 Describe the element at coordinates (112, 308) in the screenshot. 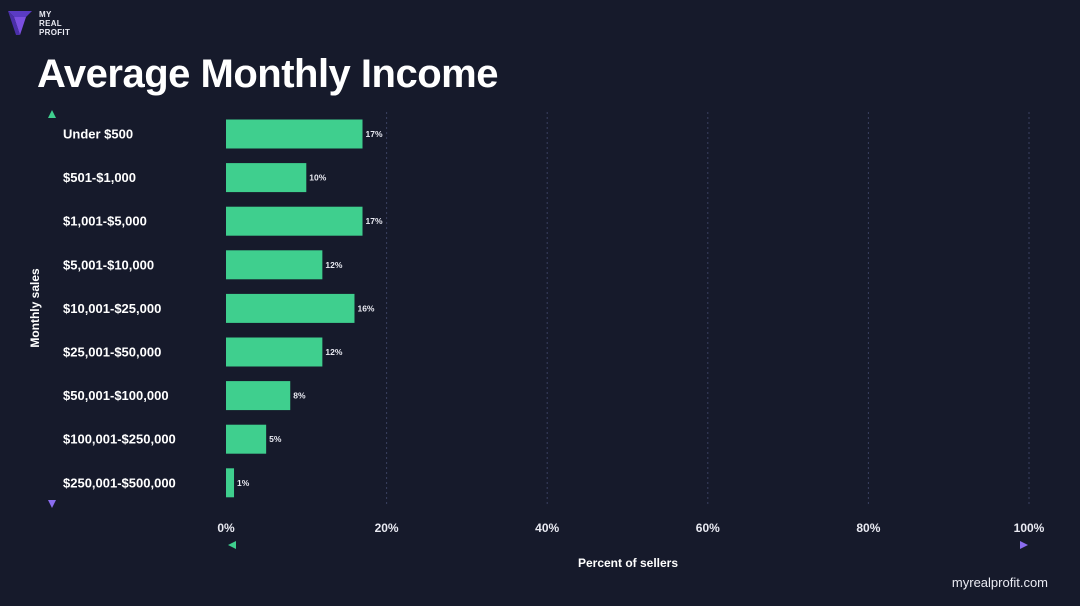

I see `category-label: $10,001-$25,000` at that location.